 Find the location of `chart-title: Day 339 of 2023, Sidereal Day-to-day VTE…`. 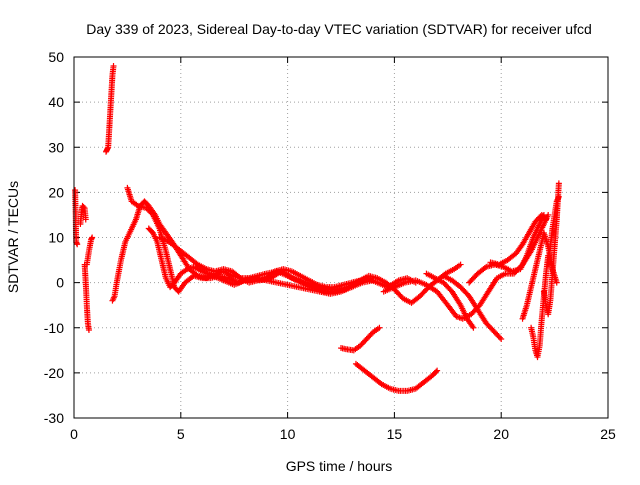

chart-title: Day 339 of 2023, Sidereal Day-to-day VTE… is located at coordinates (339, 29).